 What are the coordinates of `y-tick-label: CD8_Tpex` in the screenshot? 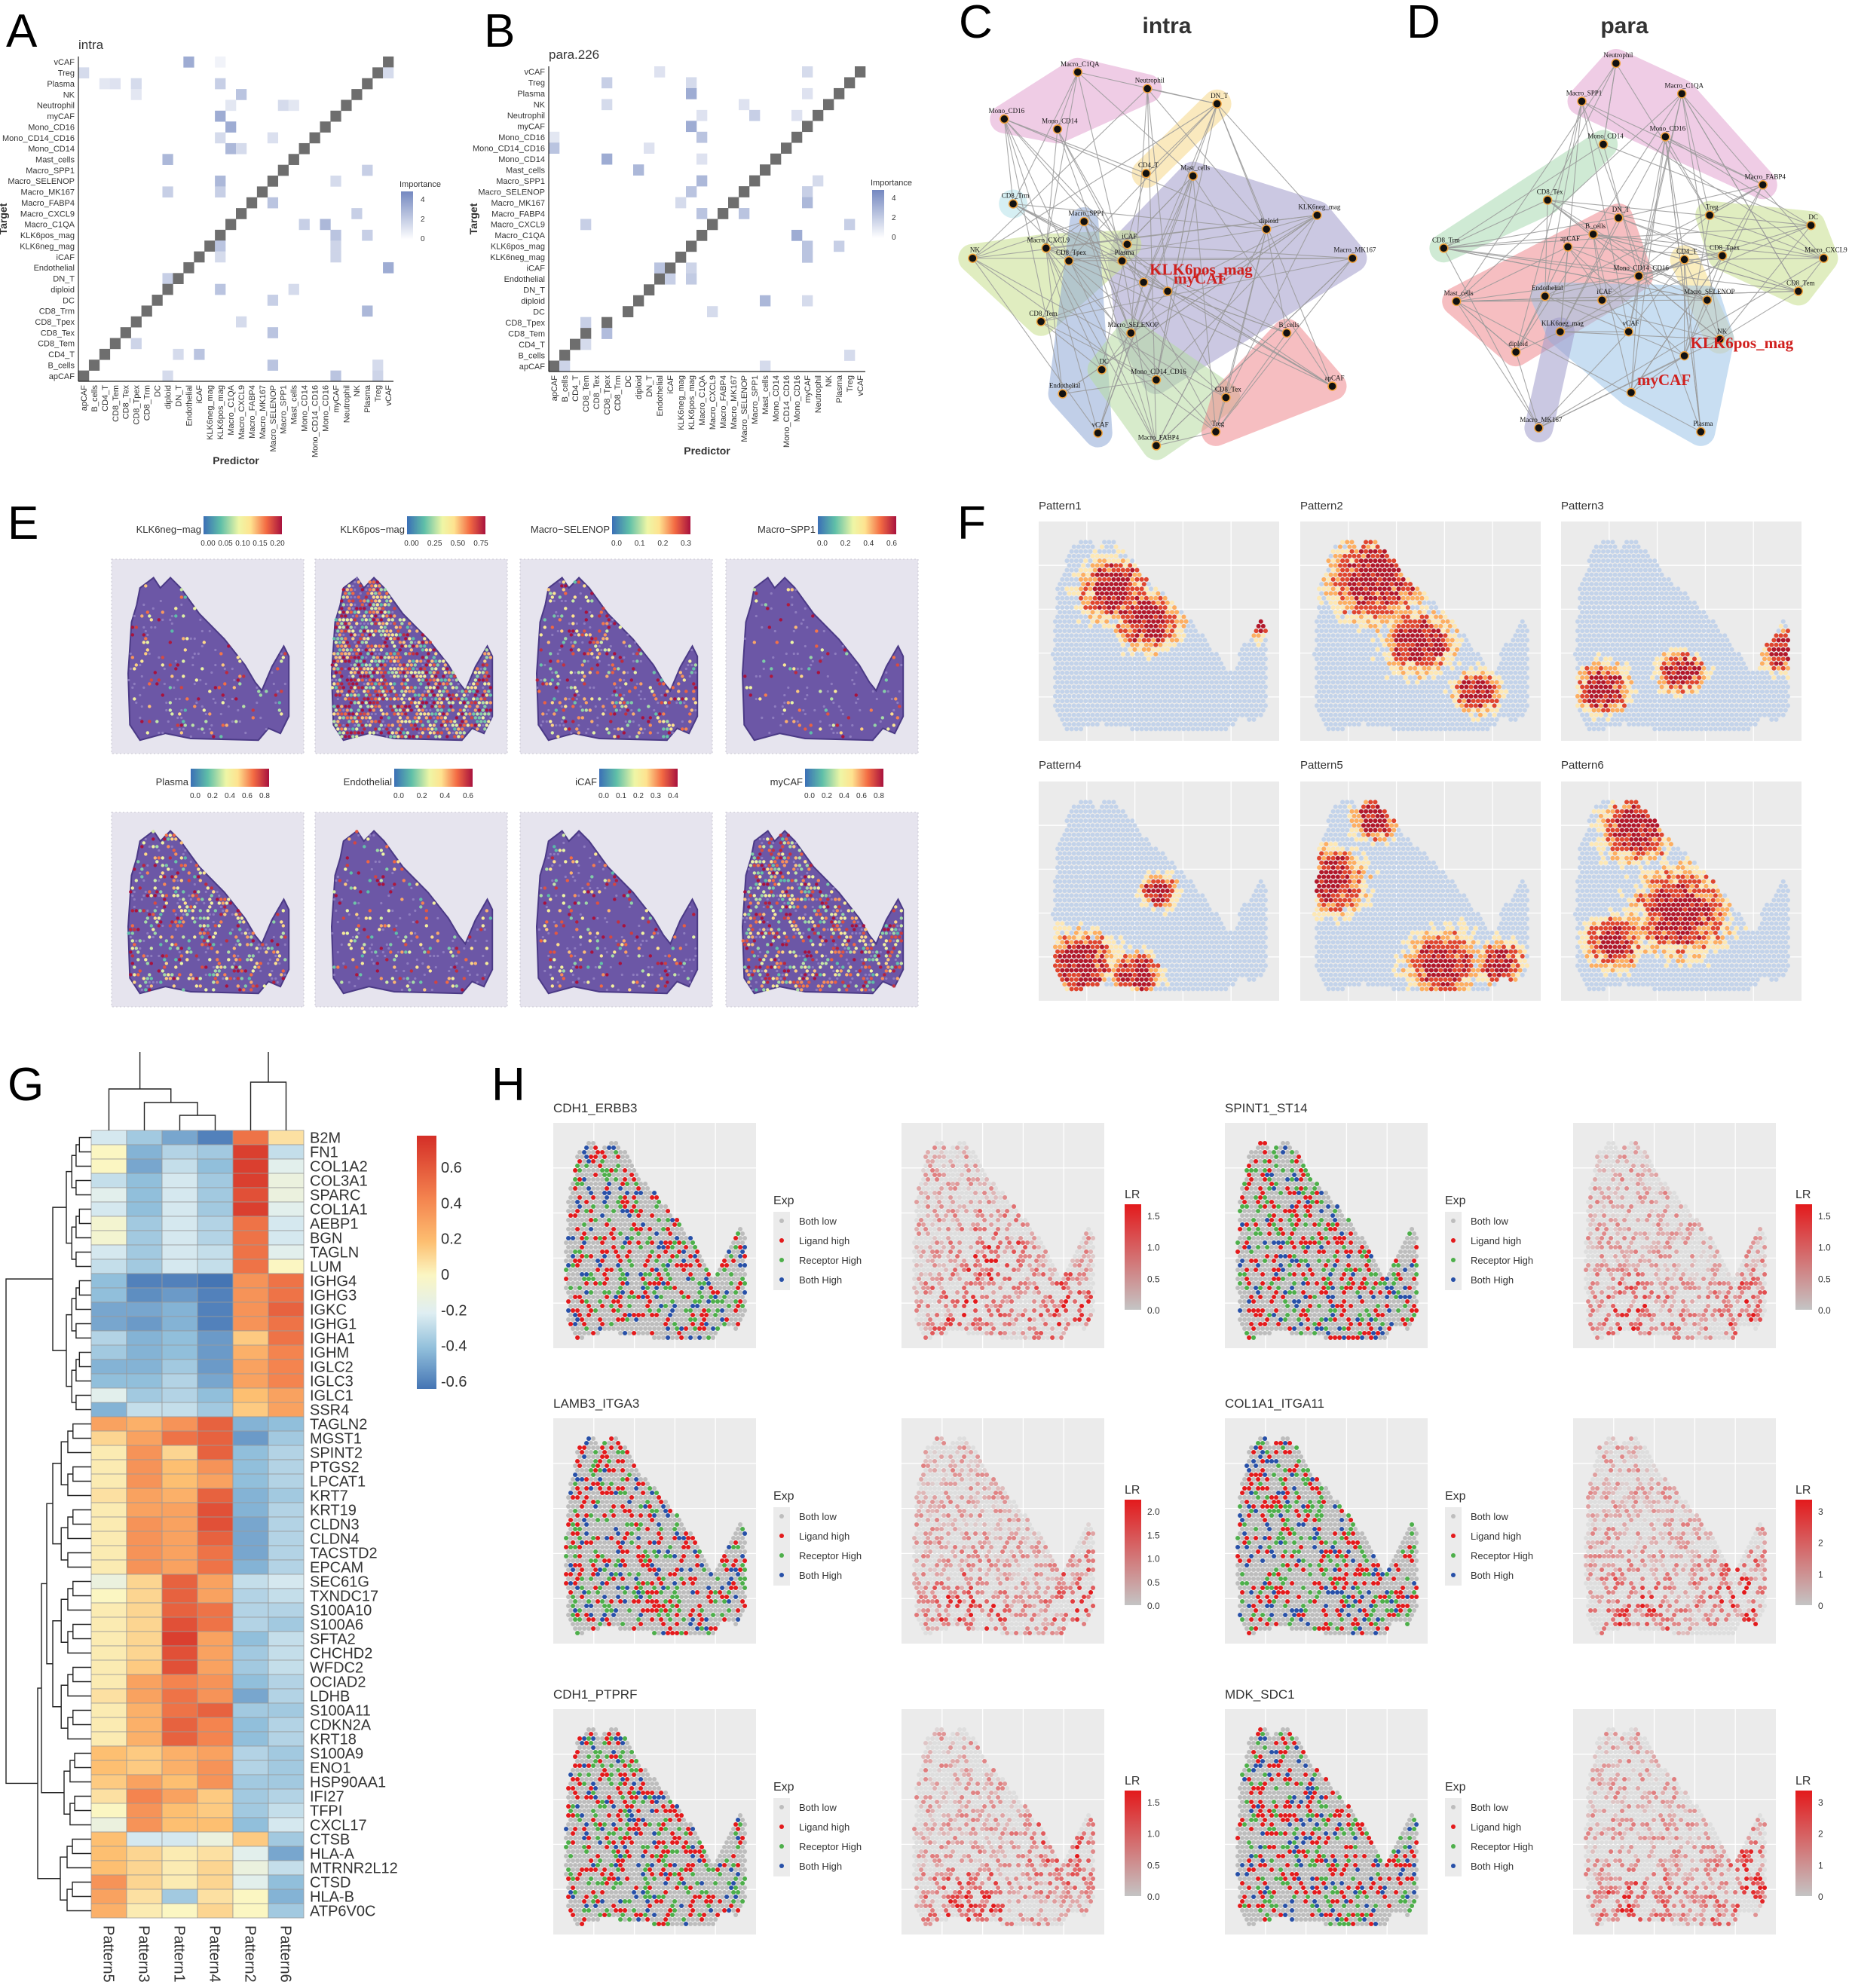 It's located at (55, 322).